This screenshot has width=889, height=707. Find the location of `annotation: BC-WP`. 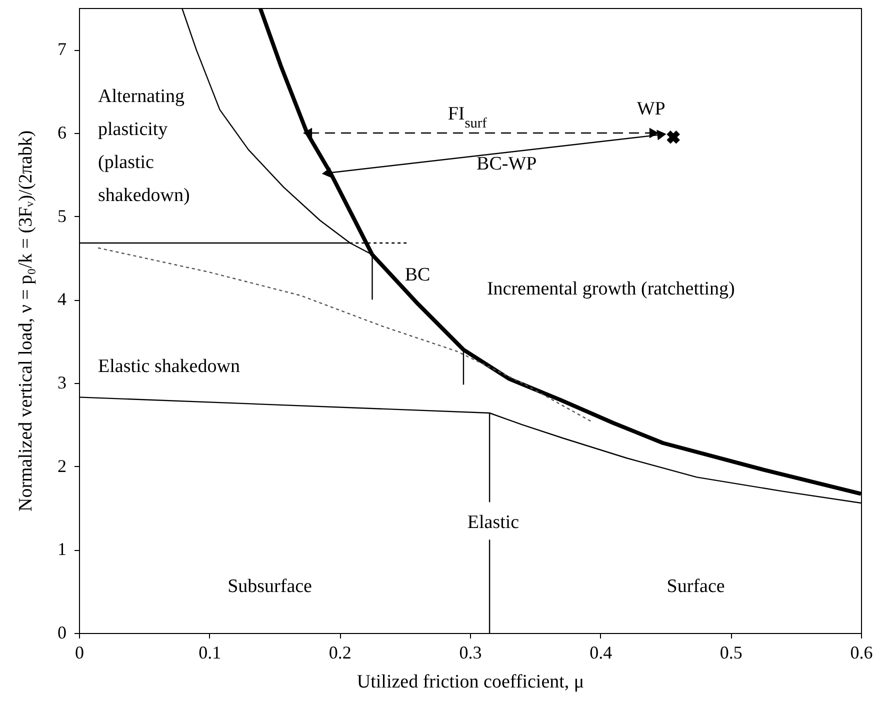

annotation: BC-WP is located at coordinates (506, 164).